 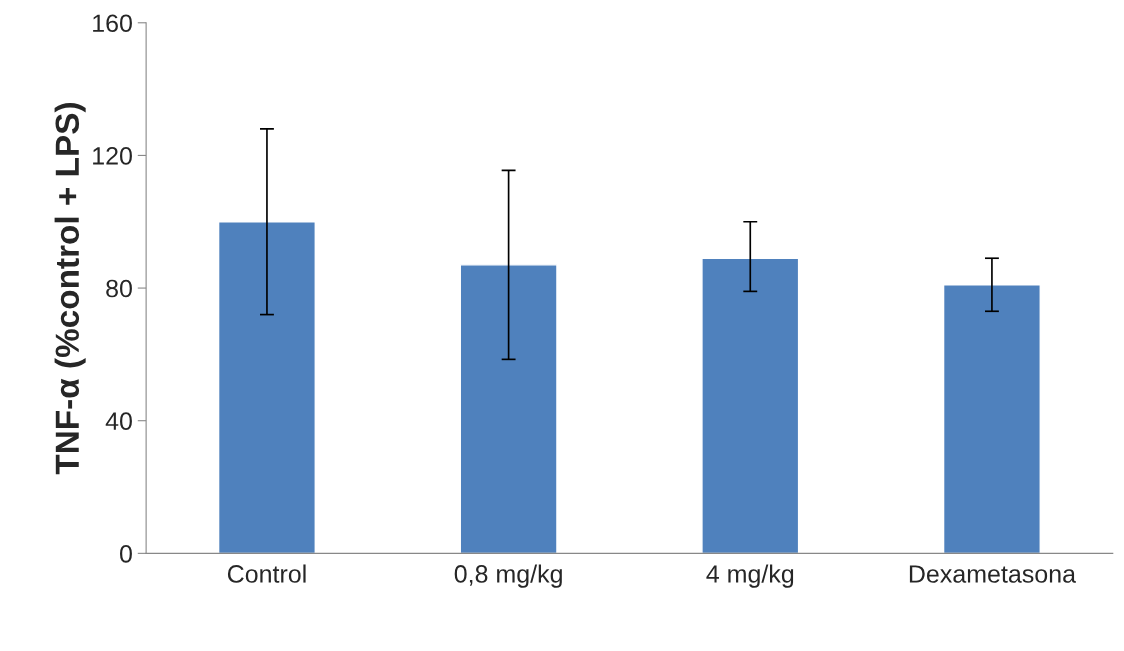 What do you see at coordinates (112, 23) in the screenshot?
I see `y-tick-label: 160` at bounding box center [112, 23].